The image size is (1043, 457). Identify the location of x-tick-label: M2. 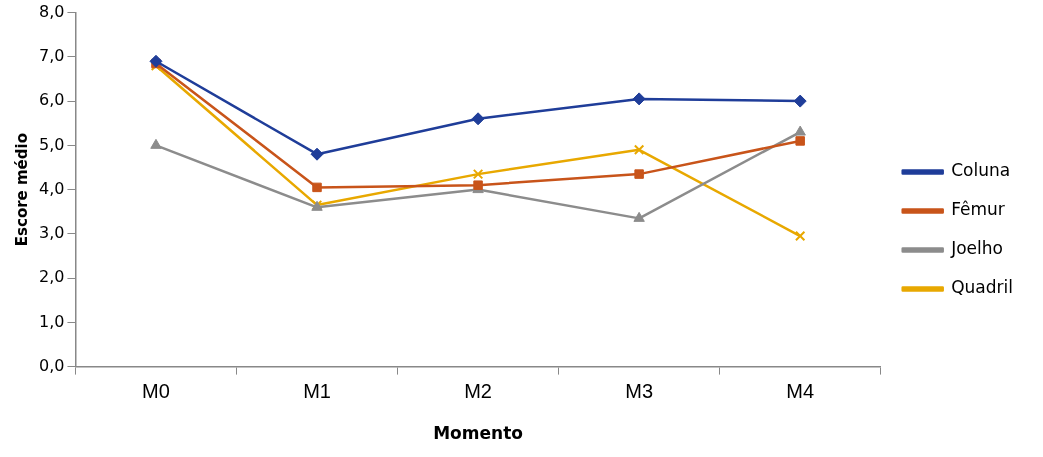
(478, 391).